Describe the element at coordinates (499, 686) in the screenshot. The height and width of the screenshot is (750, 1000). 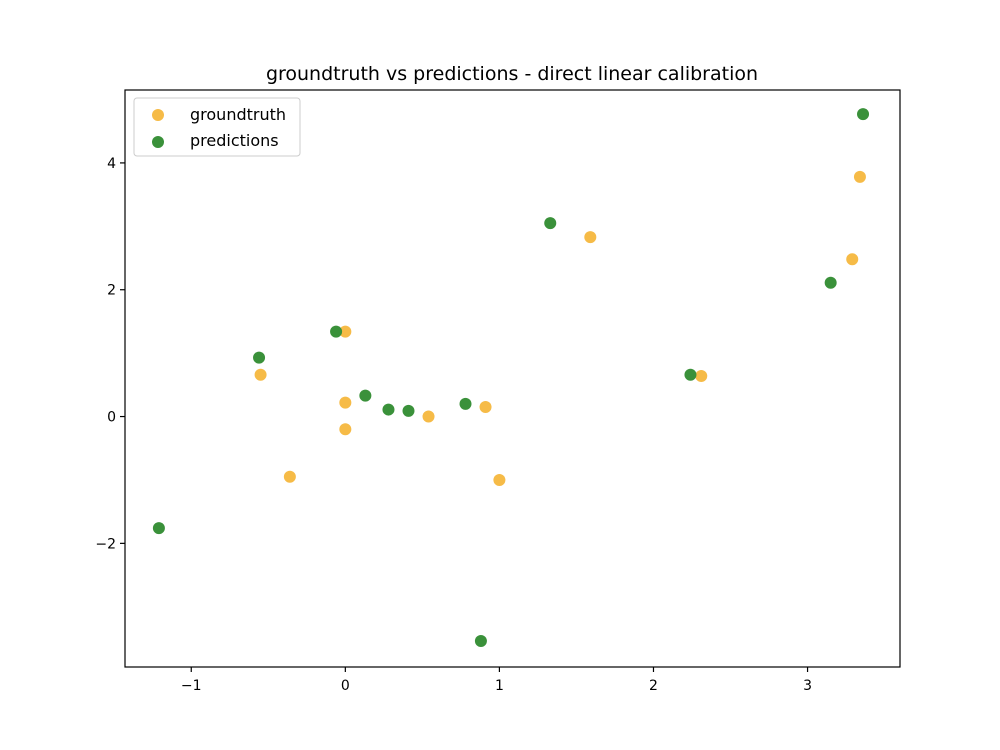
I see `x-tick-label: 1` at that location.